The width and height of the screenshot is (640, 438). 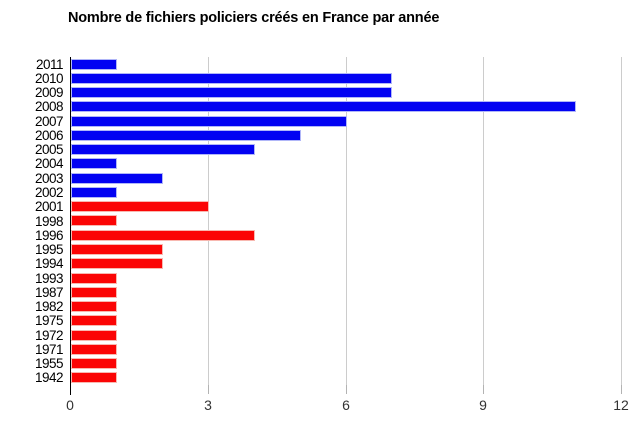 What do you see at coordinates (49, 64) in the screenshot?
I see `year-label-2011: 2011` at bounding box center [49, 64].